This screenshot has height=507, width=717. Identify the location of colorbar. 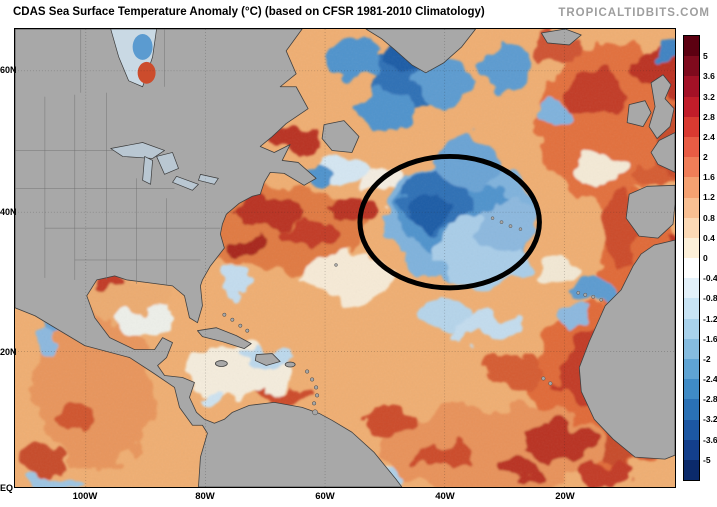
(691, 258).